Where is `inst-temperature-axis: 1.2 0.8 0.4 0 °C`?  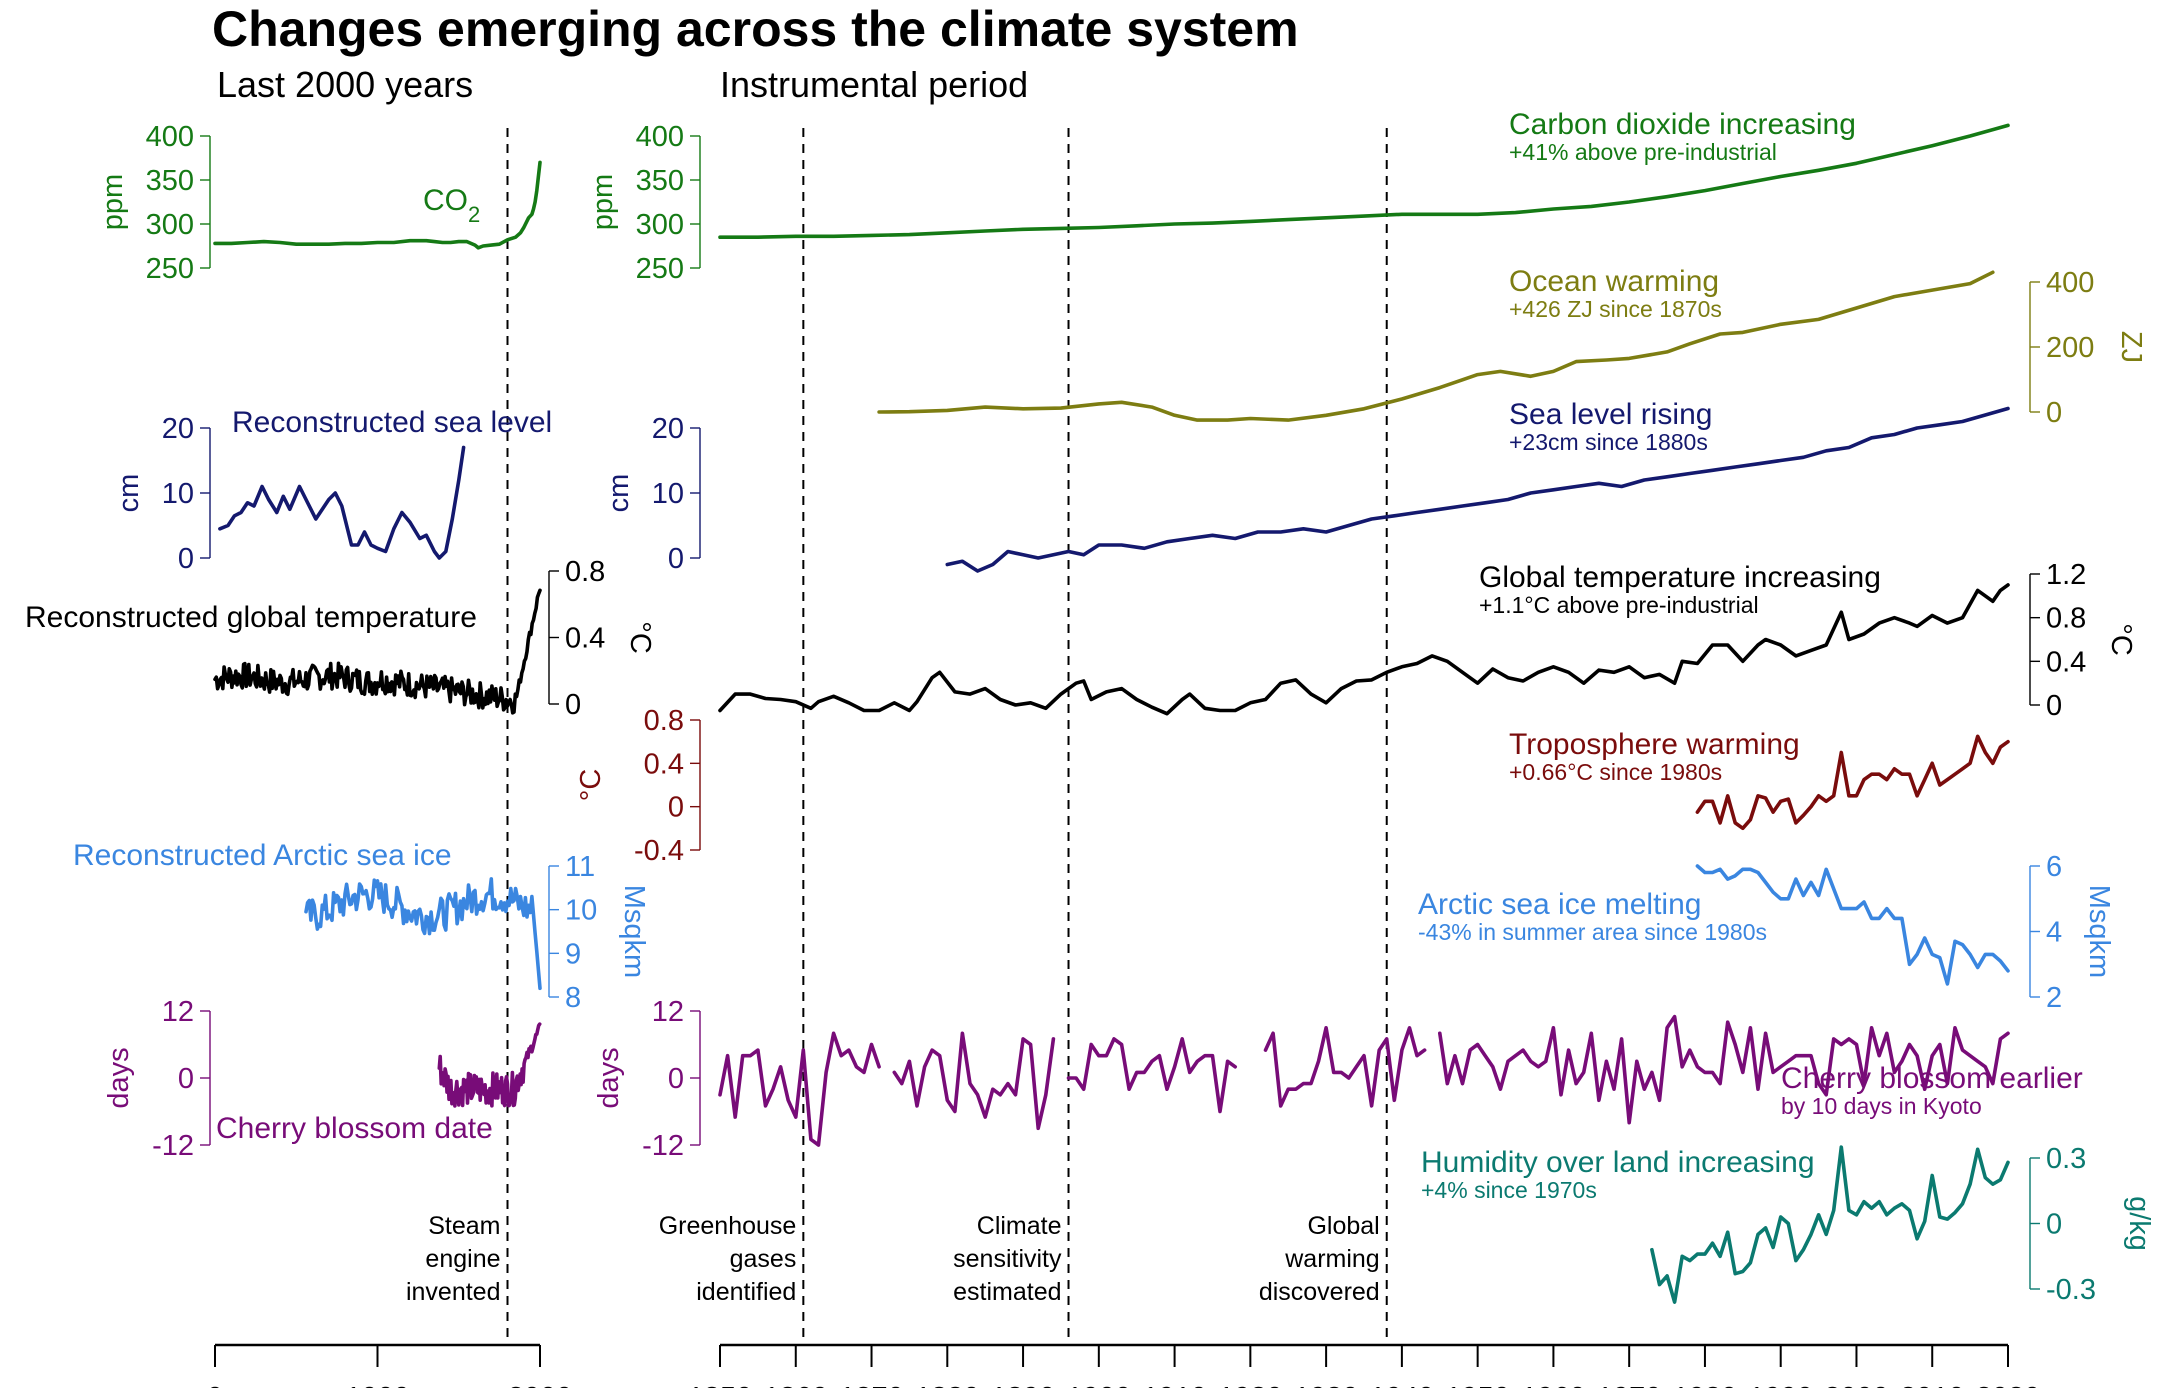 inst-temperature-axis: 1.2 0.8 0.4 0 °C is located at coordinates (2083, 640).